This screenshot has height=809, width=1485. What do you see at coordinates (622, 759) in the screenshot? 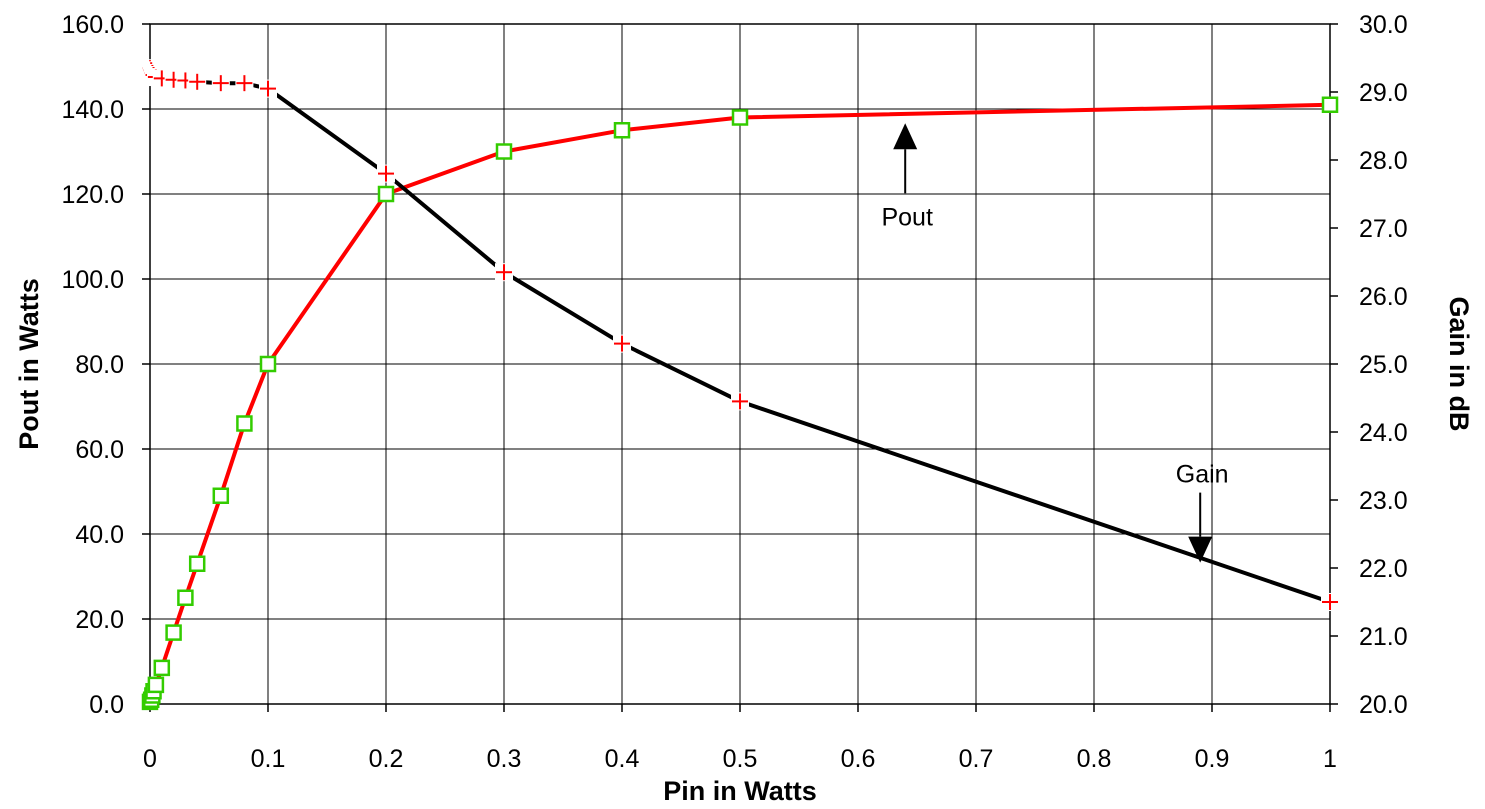
I see `x-tick-label: 0.4` at bounding box center [622, 759].